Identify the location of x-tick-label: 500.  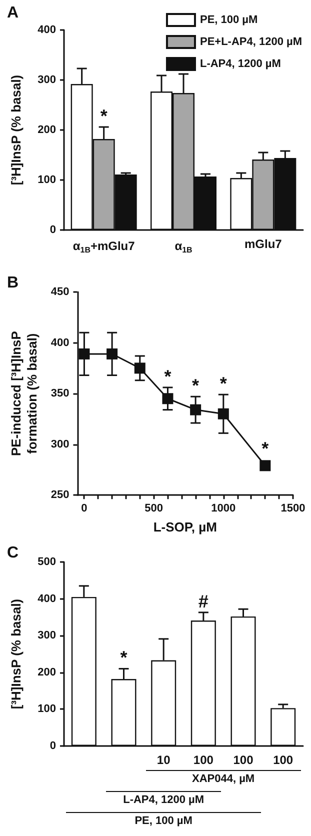
(153, 508).